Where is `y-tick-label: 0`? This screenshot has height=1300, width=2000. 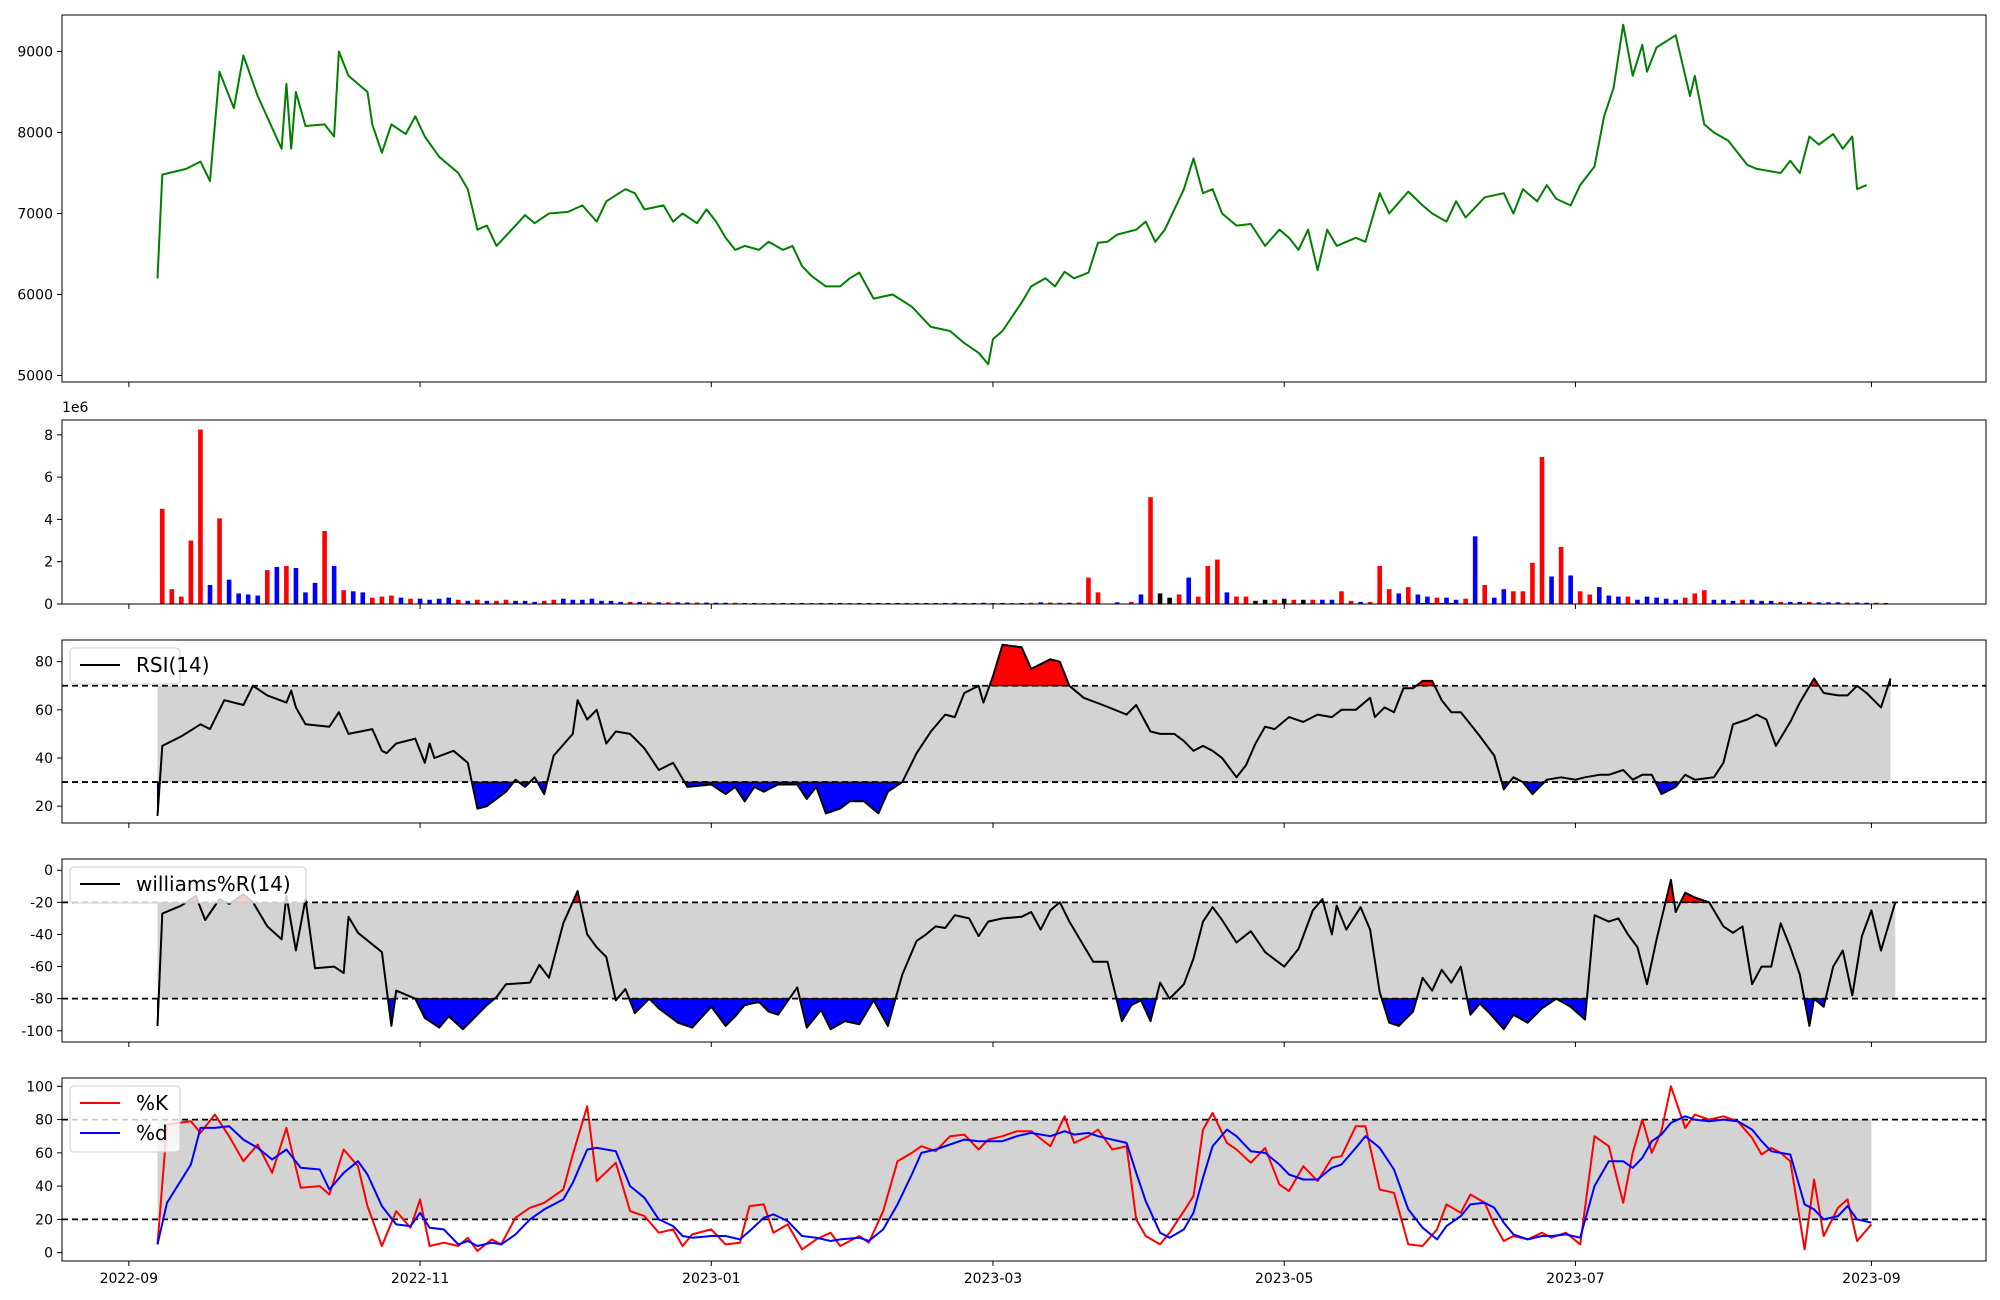 y-tick-label: 0 is located at coordinates (48, 605).